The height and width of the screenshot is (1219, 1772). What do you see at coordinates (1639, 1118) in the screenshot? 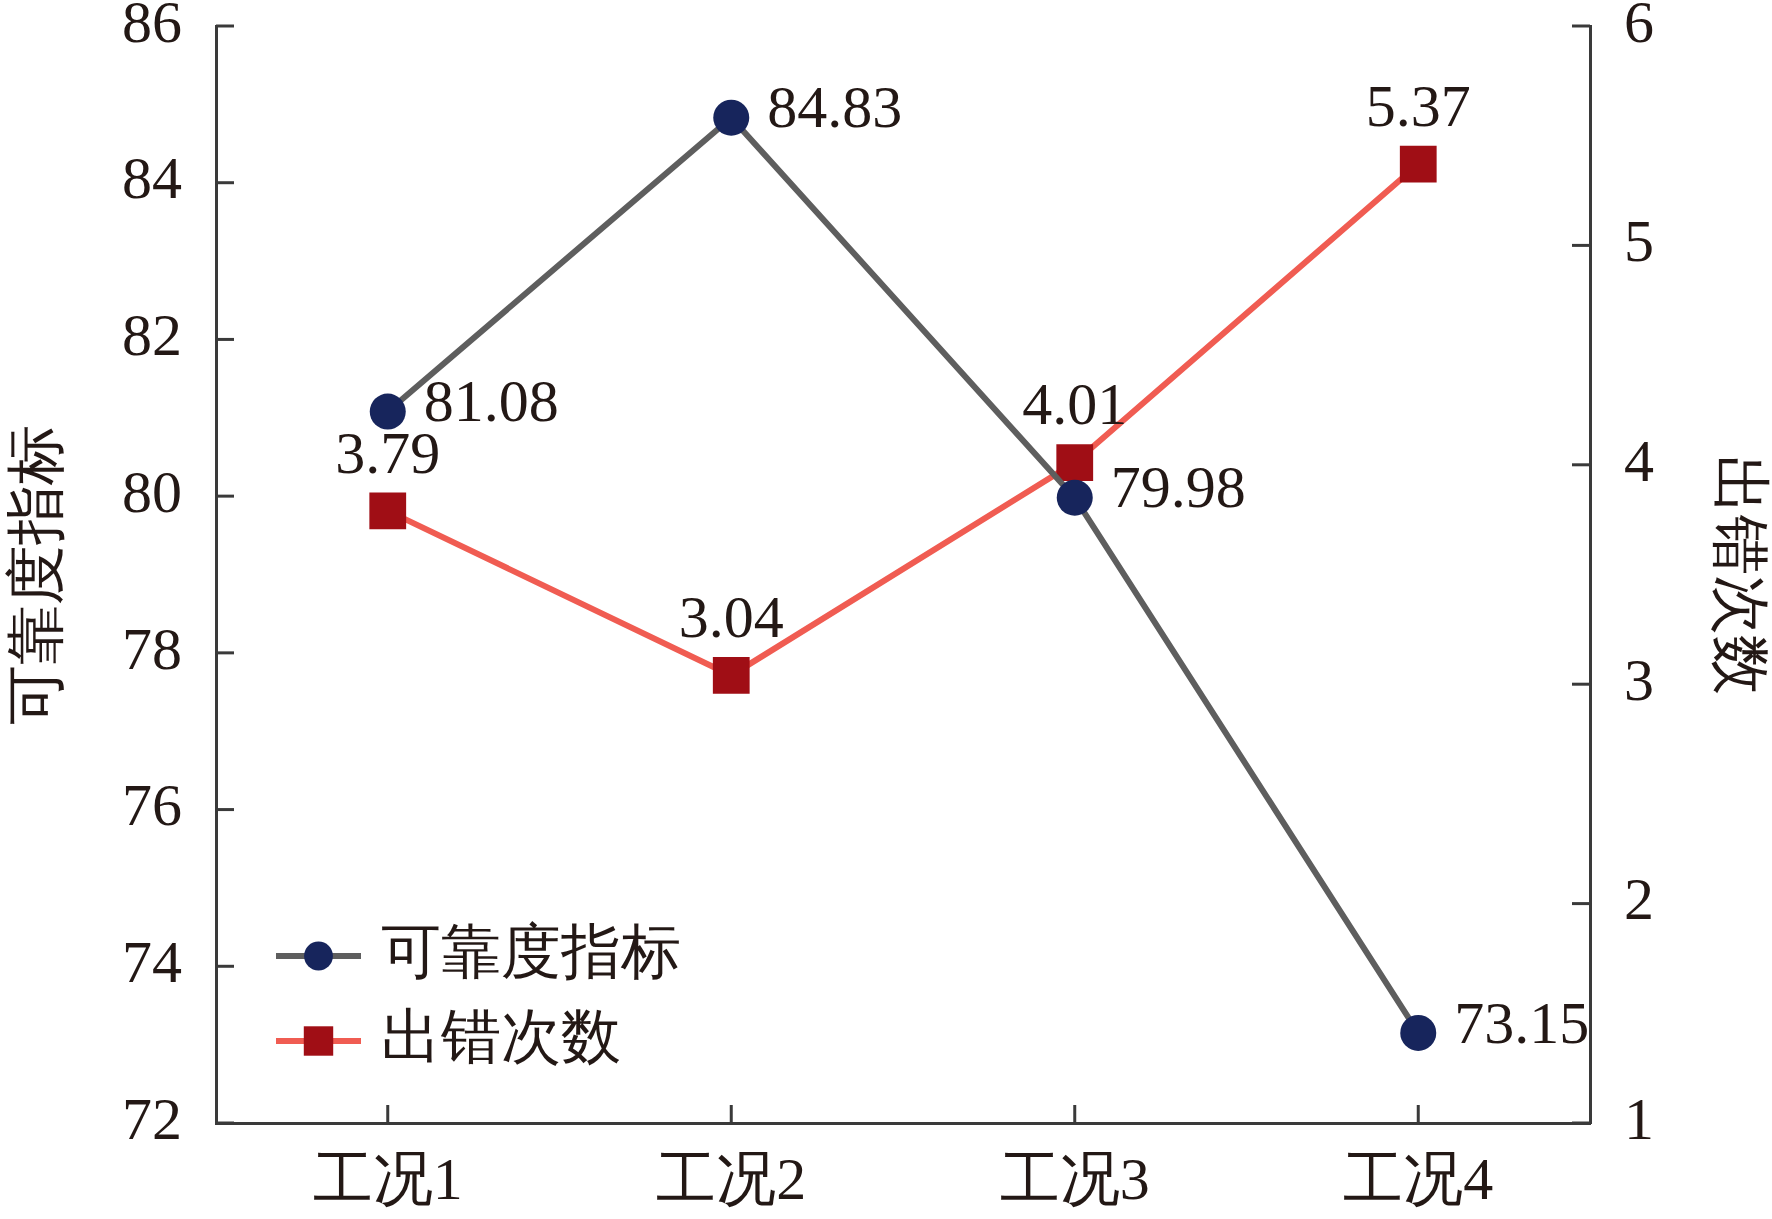
I see `y2-tick-label: 1` at bounding box center [1639, 1118].